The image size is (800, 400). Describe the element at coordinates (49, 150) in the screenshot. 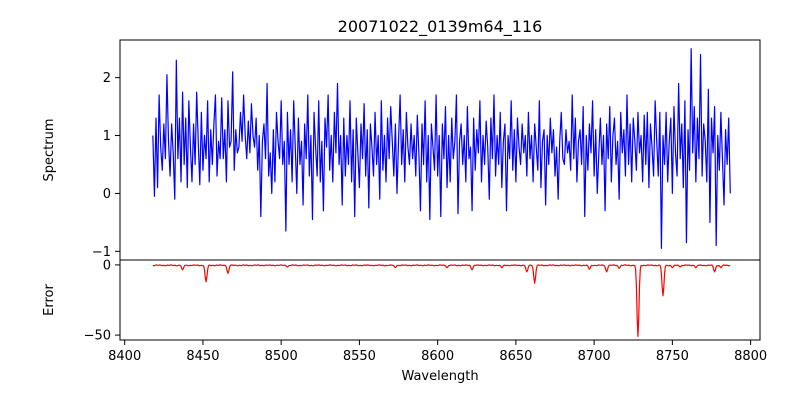

I see `spectrum-ylabel: Spectrum` at that location.